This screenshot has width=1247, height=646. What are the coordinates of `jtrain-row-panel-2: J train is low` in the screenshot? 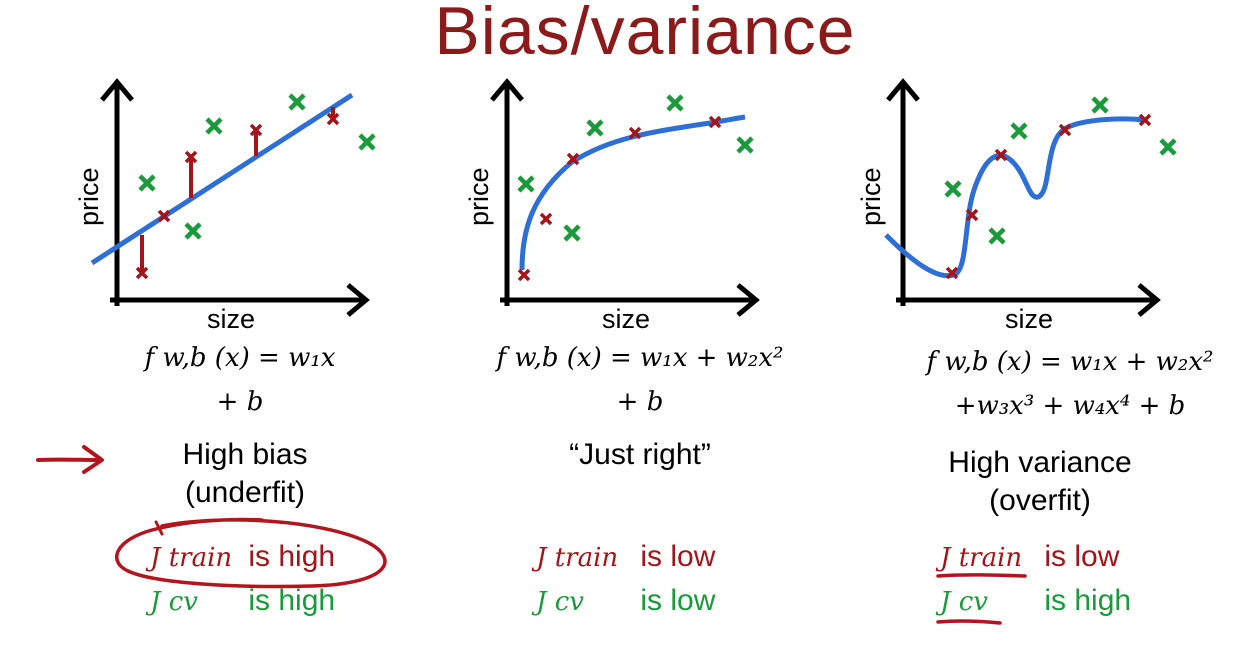 It's located at (625, 557).